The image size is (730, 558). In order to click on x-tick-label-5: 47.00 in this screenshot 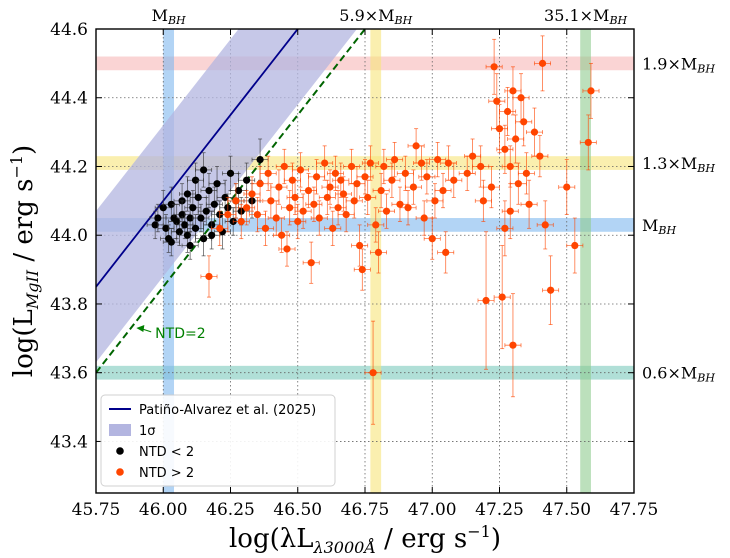, I will do `click(432, 510)`.